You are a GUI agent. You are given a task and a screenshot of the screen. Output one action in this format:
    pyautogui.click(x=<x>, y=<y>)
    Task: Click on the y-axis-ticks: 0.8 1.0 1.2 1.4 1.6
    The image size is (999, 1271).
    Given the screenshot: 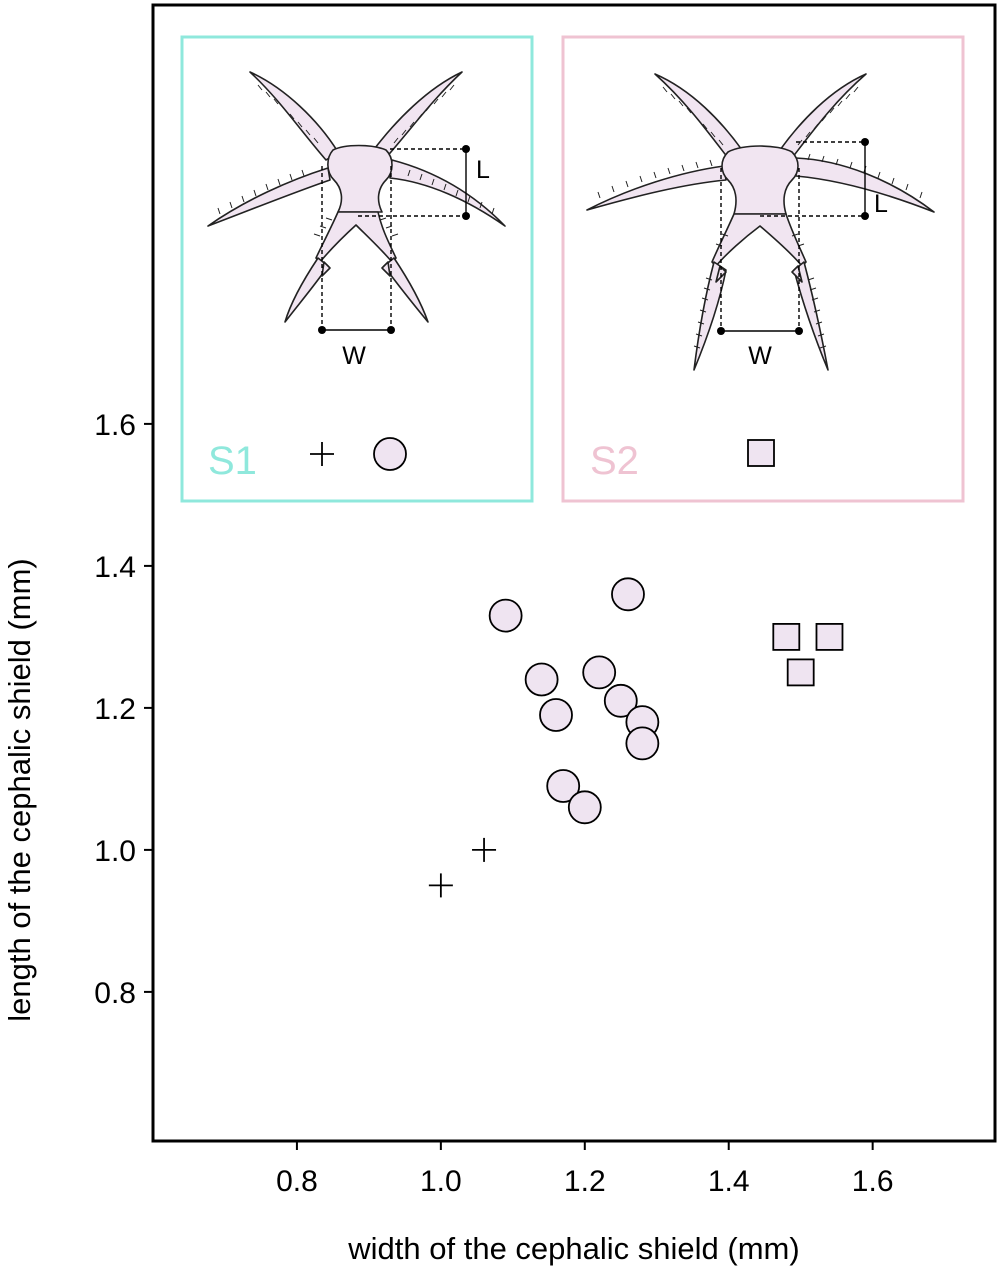 What is the action you would take?
    pyautogui.click(x=123, y=709)
    